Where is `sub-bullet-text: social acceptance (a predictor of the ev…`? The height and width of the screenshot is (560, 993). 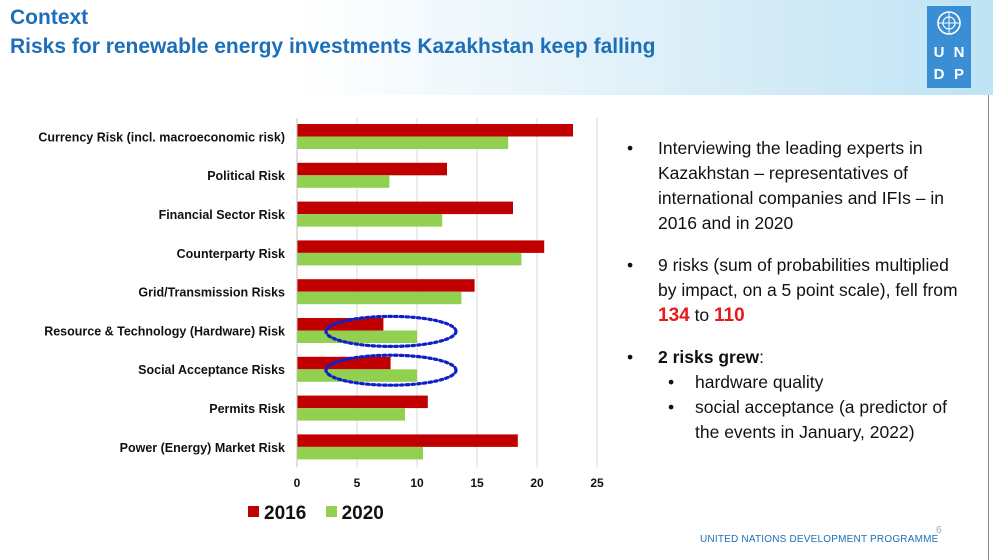
sub-bullet-text: social acceptance (a predictor of the ev… is located at coordinates (821, 419).